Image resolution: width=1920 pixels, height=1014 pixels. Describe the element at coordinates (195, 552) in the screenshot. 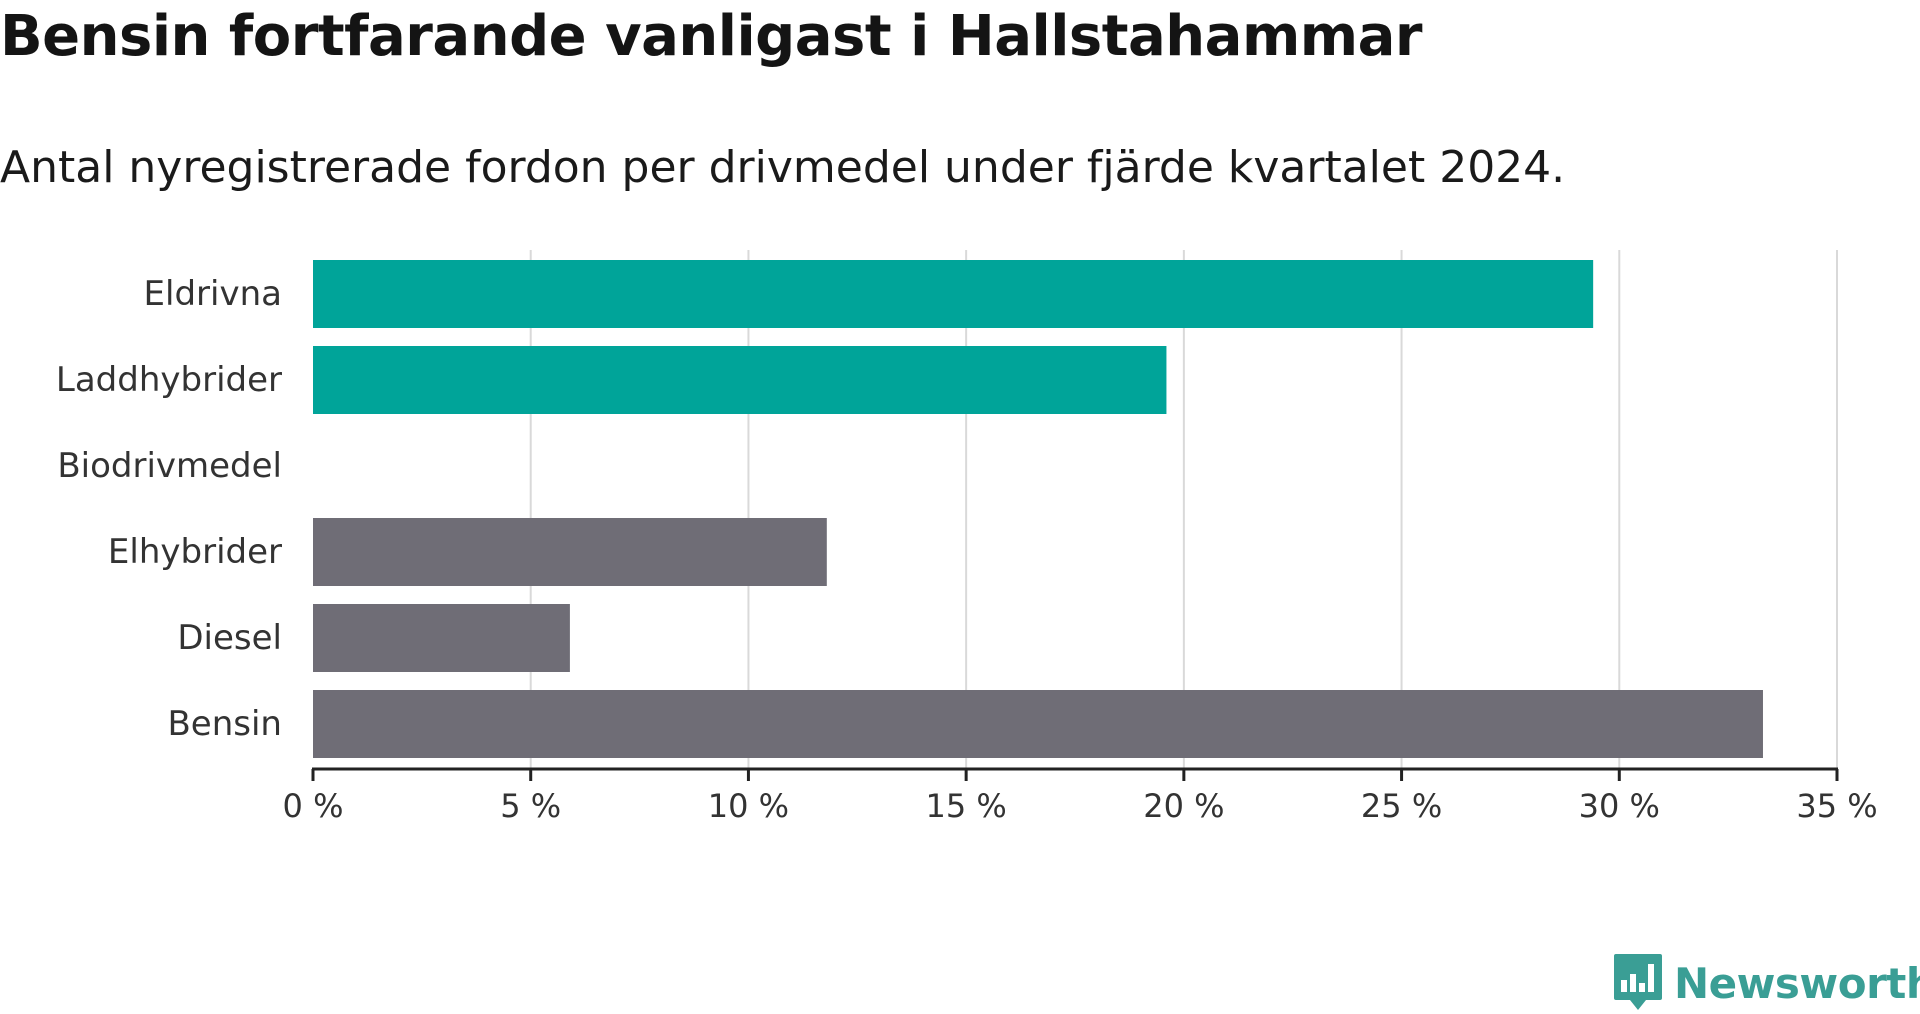

I see `category-label: Elhybrider` at that location.